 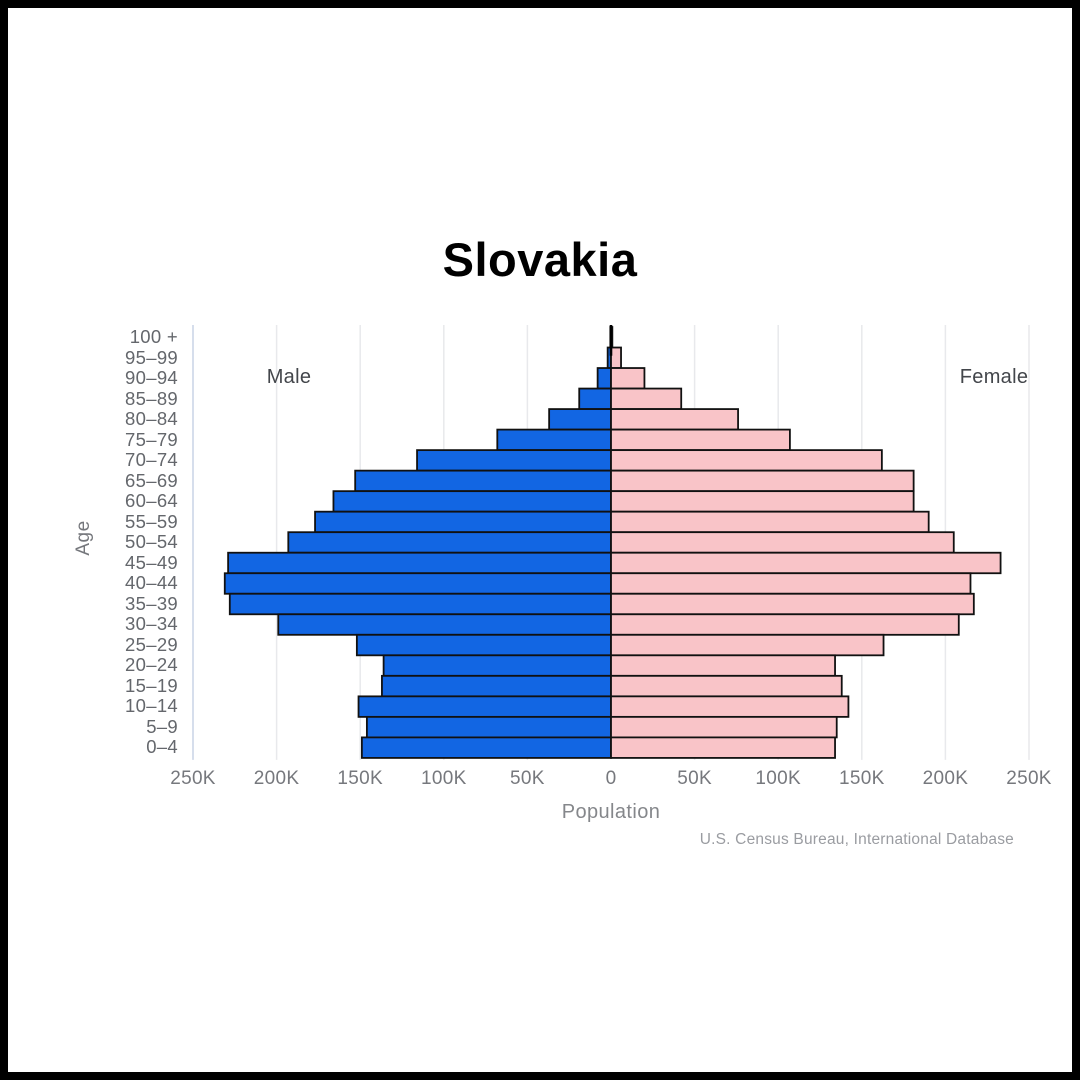 I want to click on age-group-label: 80–84, so click(x=151, y=419).